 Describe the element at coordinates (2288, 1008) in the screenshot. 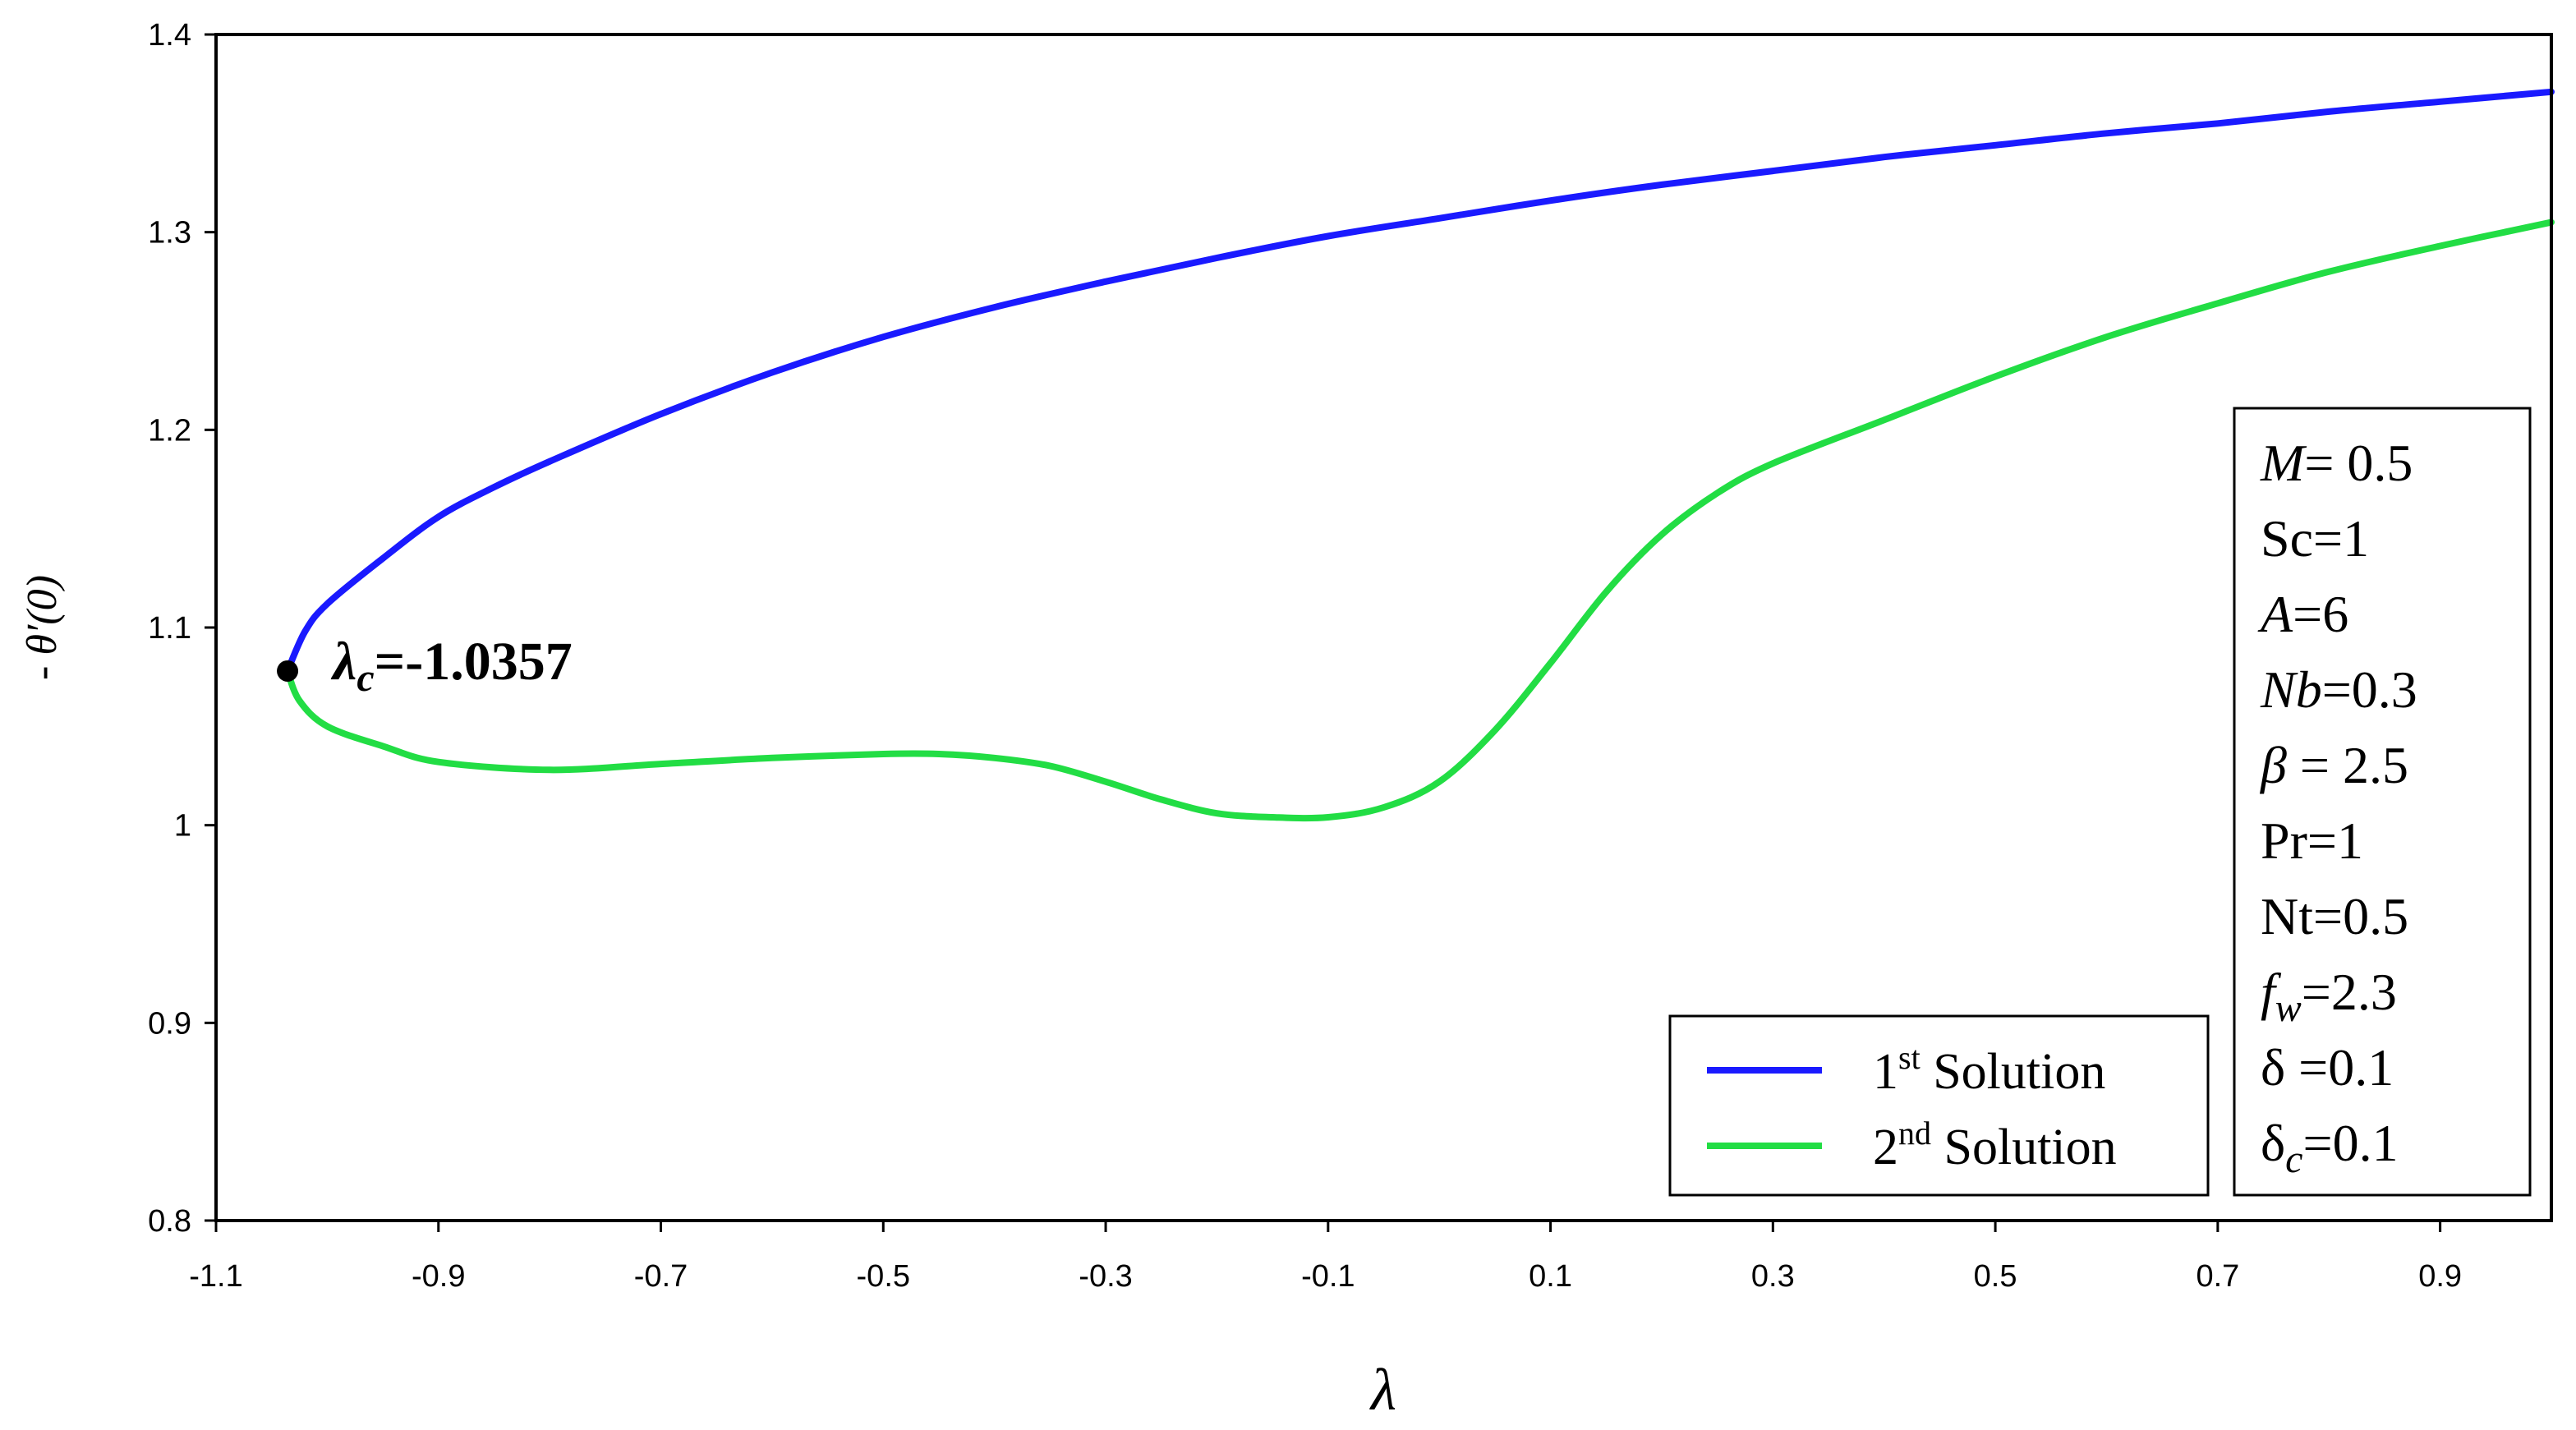

I see `parameter-subscript: w` at that location.